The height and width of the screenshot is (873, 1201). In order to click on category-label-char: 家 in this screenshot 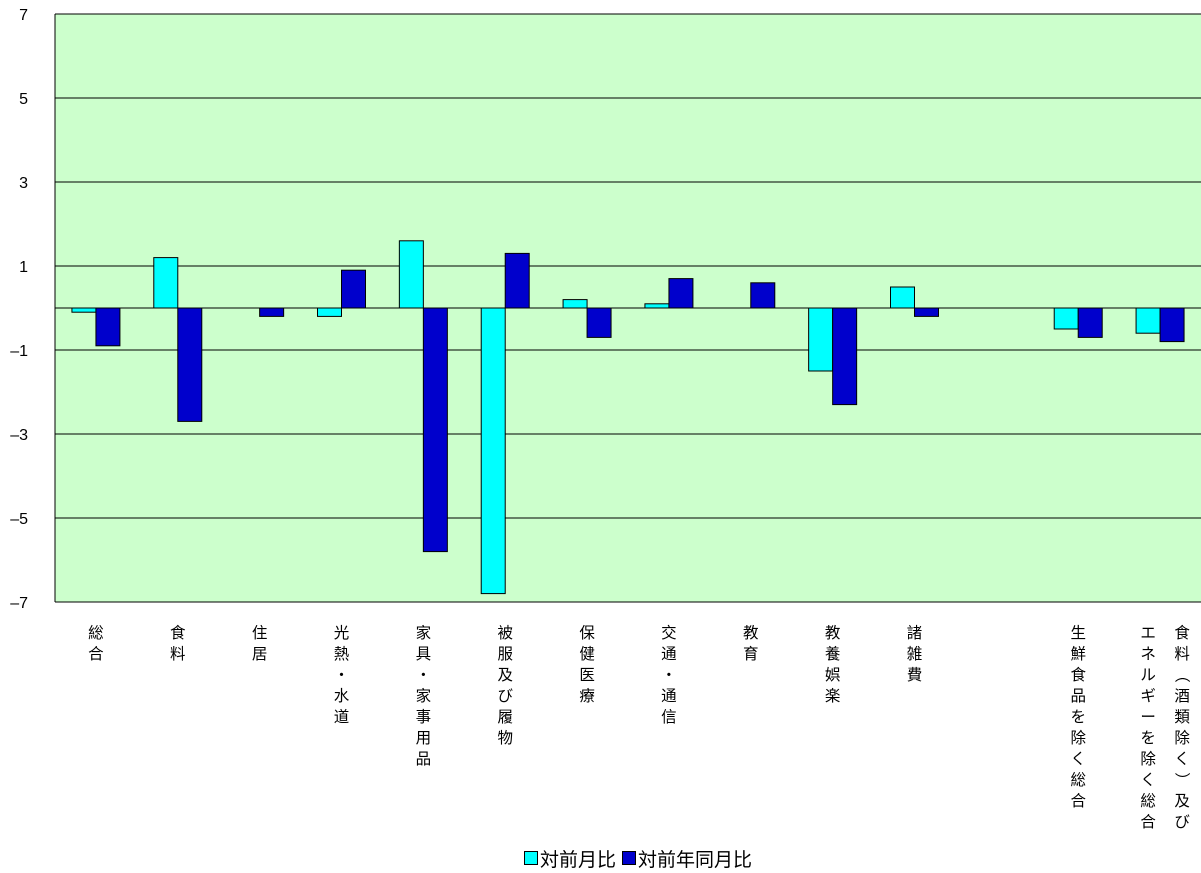, I will do `click(424, 696)`.